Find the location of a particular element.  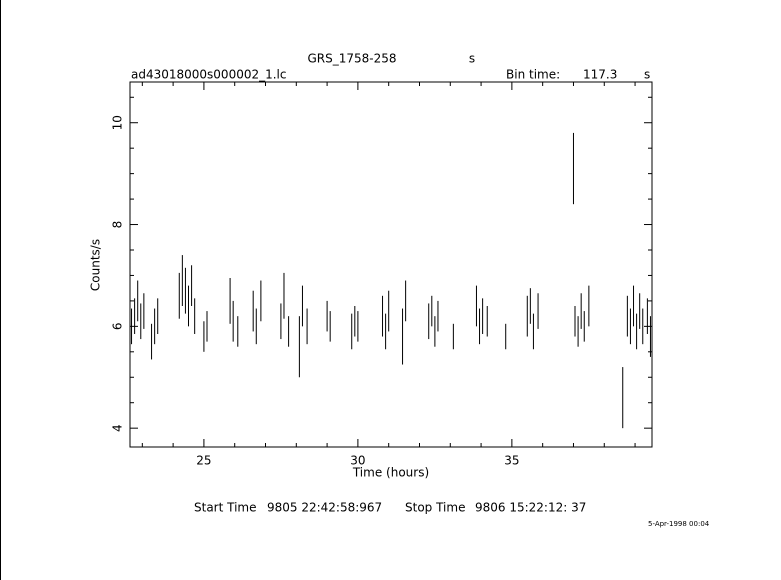

stop-label: Stop Time is located at coordinates (435, 508).